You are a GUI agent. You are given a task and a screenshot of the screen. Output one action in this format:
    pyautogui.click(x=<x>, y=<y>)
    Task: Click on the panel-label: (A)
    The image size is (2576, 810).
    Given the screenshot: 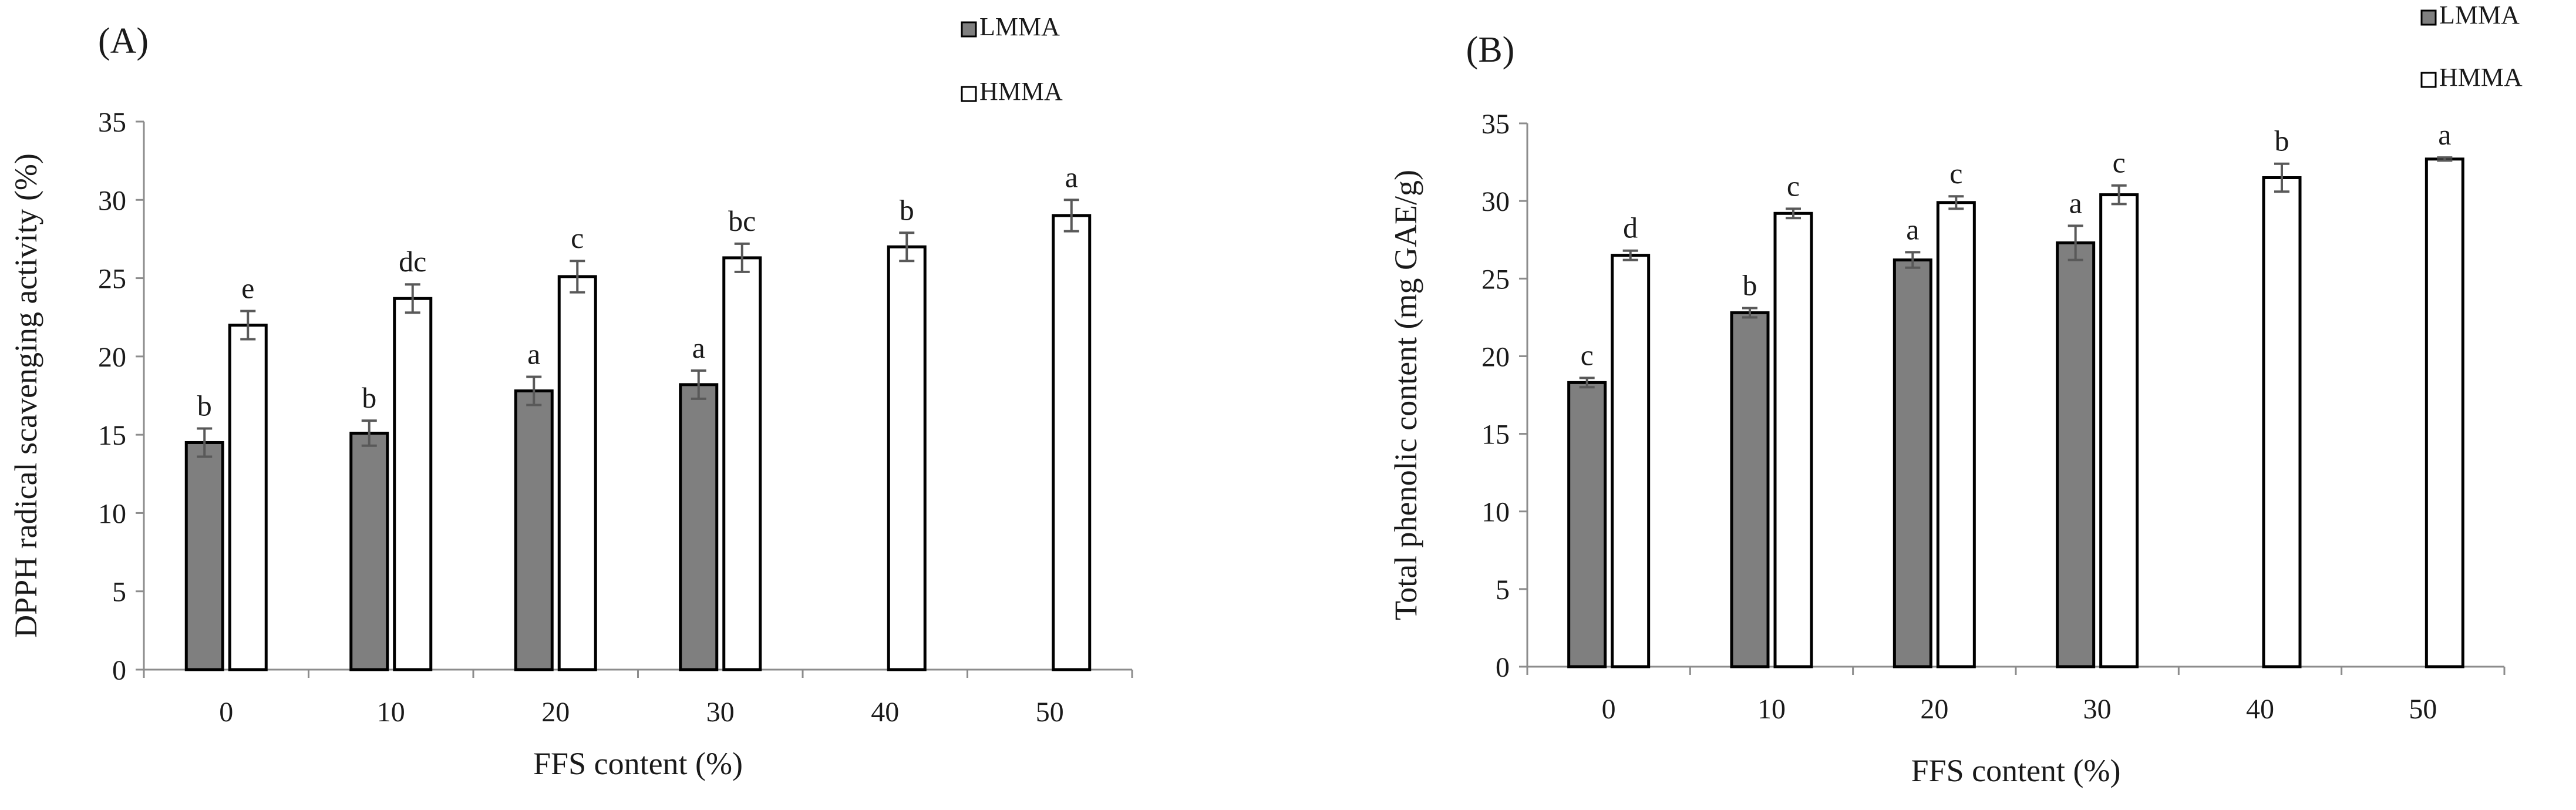 What is the action you would take?
    pyautogui.click(x=123, y=41)
    